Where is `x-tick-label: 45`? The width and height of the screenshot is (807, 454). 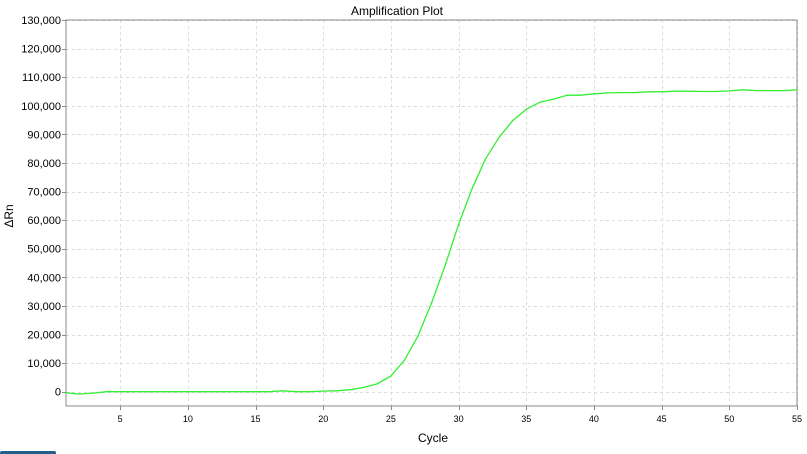 x-tick-label: 45 is located at coordinates (662, 419).